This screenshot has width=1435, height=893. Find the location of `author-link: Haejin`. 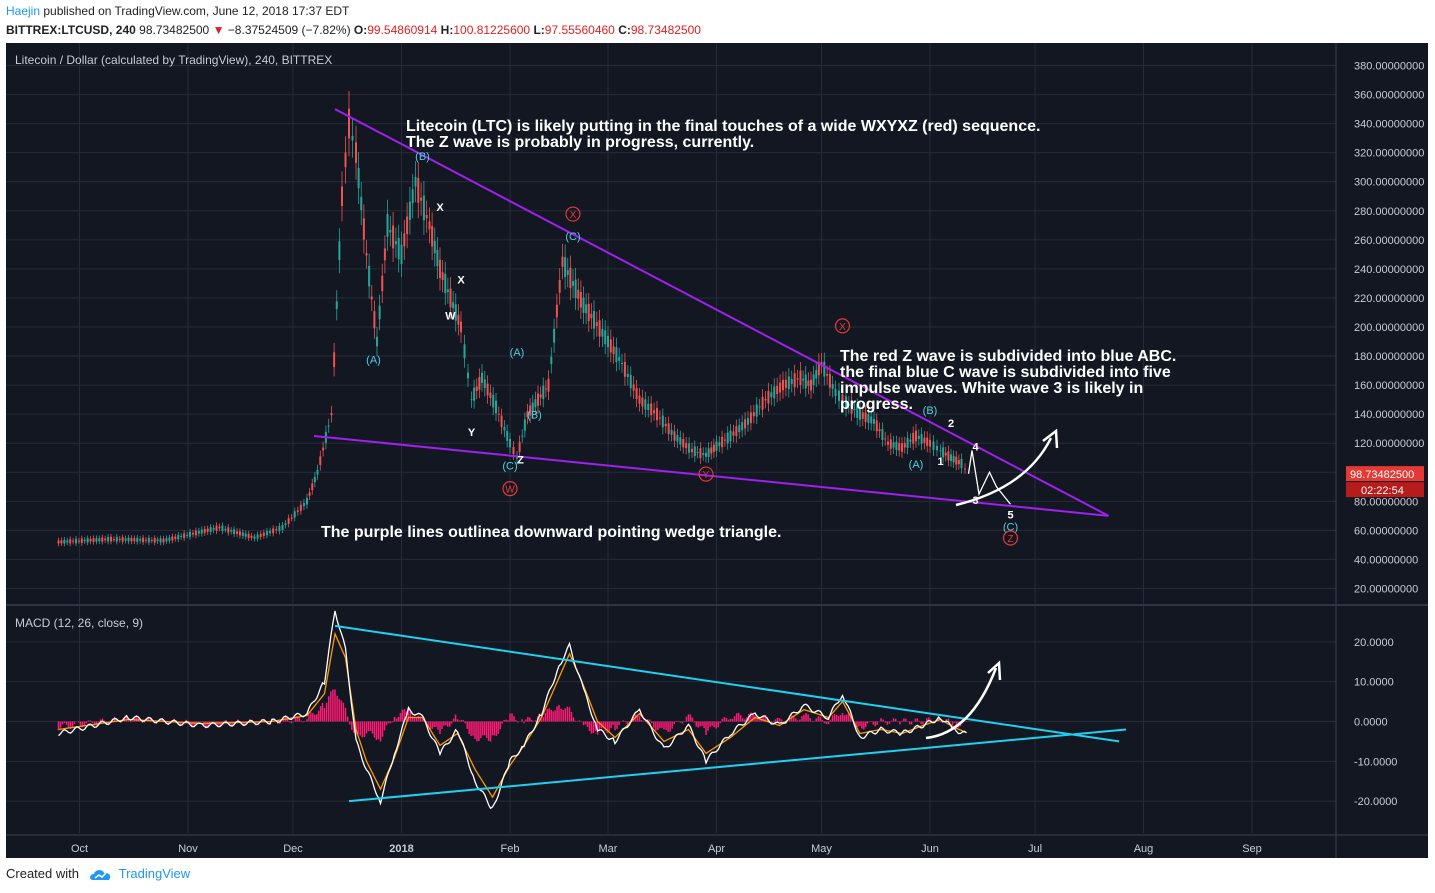

author-link: Haejin is located at coordinates (23, 11).